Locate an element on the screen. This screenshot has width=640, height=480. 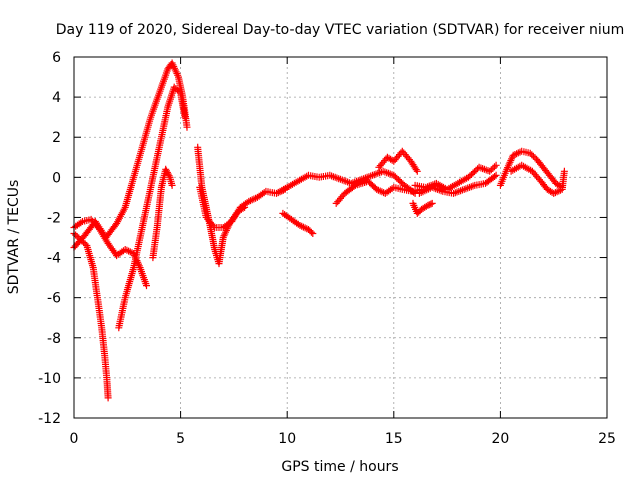
x-axis-label: GPS time / hours is located at coordinates (339, 467).